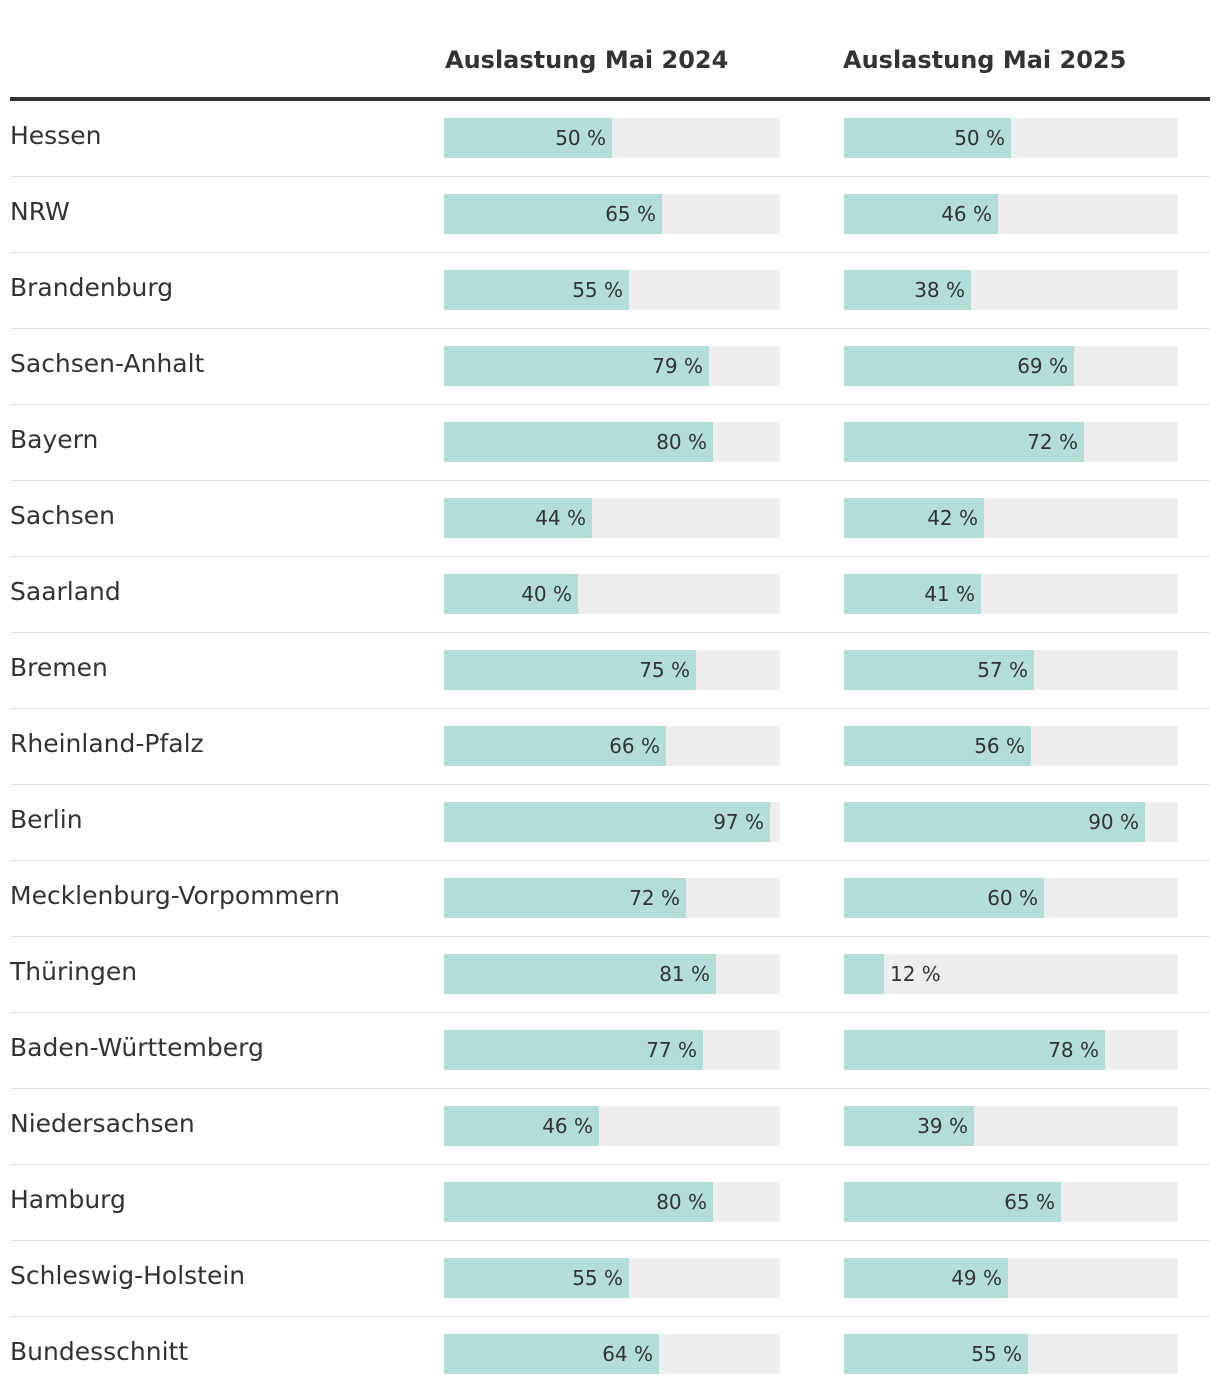  I want to click on bar-track-2025: 69 %, so click(1011, 366).